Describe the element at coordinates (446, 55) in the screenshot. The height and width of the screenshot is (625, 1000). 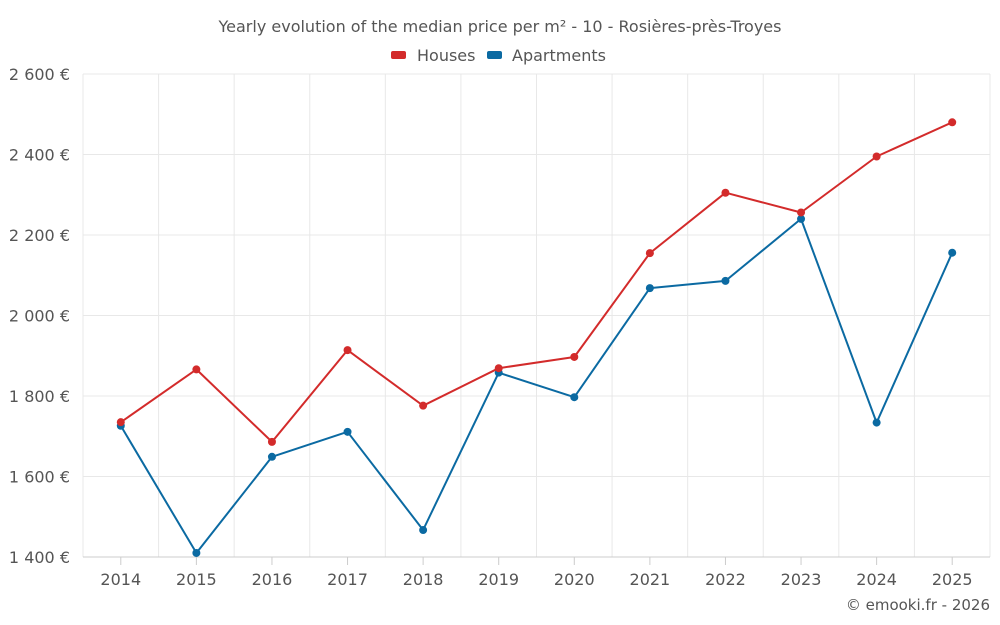
I see `legend-label-houses: Houses` at that location.